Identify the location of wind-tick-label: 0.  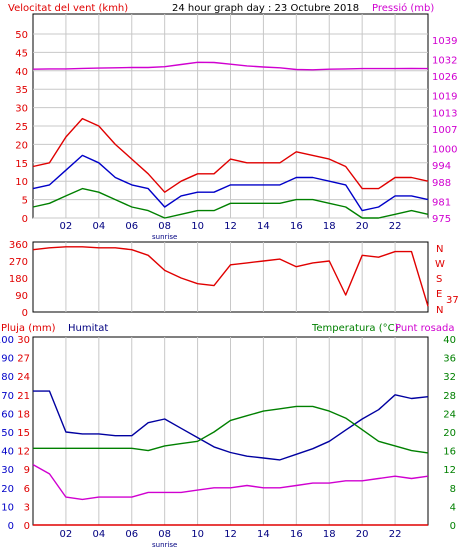
(25, 219).